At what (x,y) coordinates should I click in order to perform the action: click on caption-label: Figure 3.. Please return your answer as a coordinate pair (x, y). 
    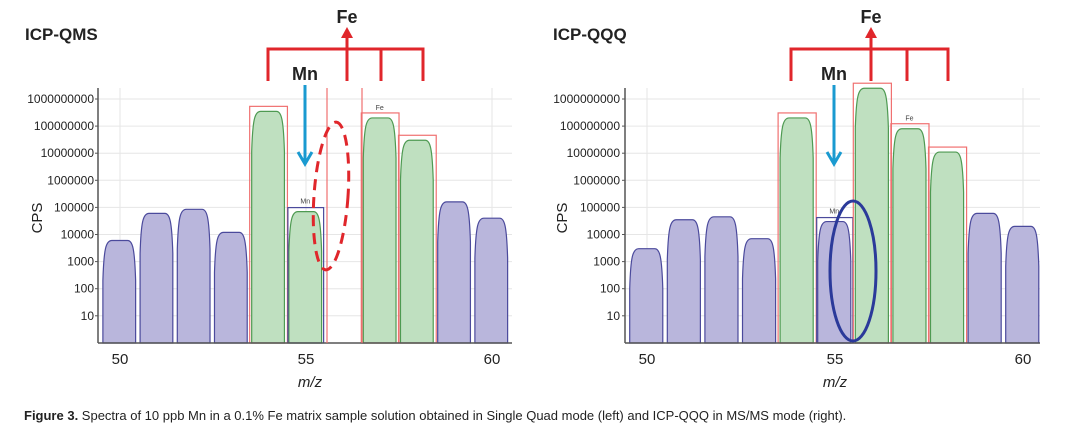
    Looking at the image, I should click on (51, 415).